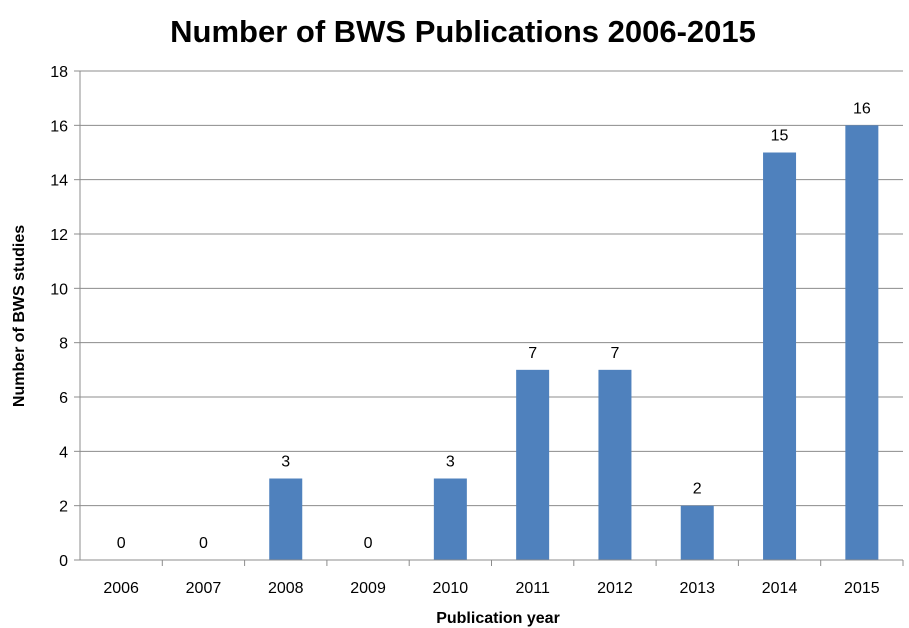 The image size is (909, 628). What do you see at coordinates (532, 588) in the screenshot?
I see `x-tick-label: 2011` at bounding box center [532, 588].